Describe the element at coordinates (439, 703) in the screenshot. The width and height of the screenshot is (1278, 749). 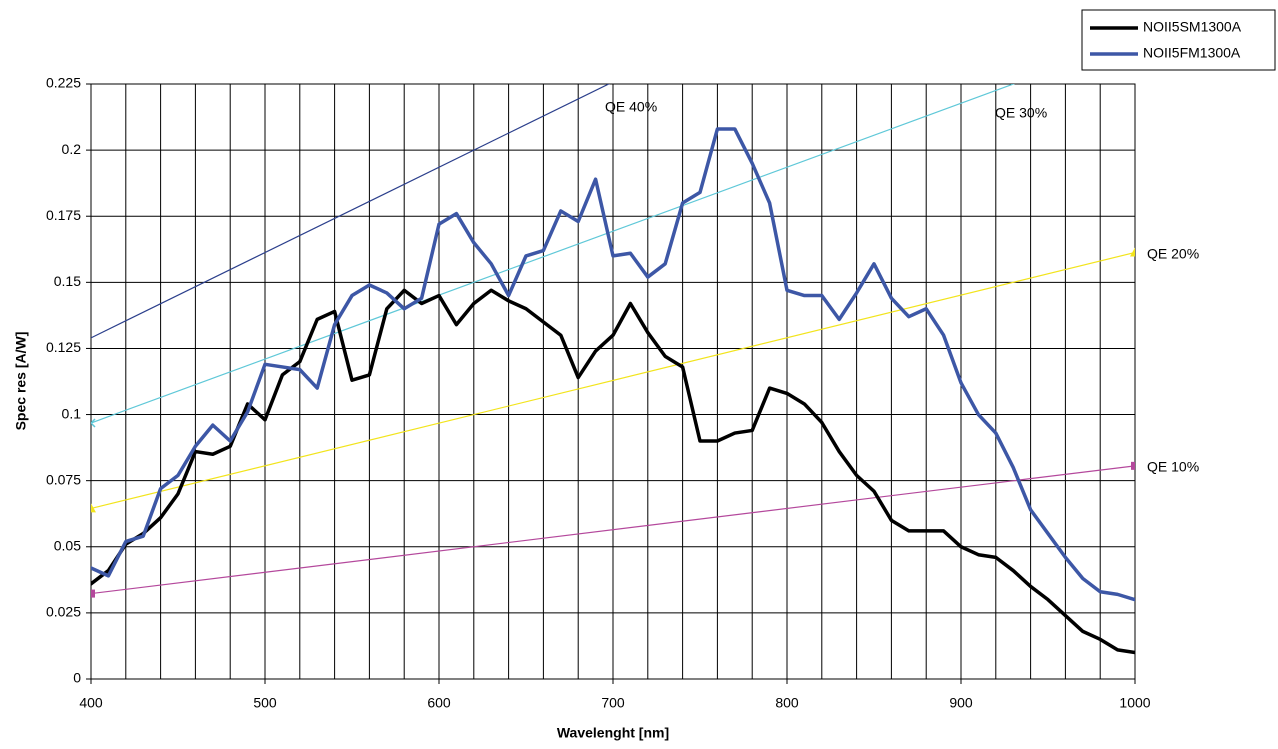
I see `x-tick-label: 600` at that location.